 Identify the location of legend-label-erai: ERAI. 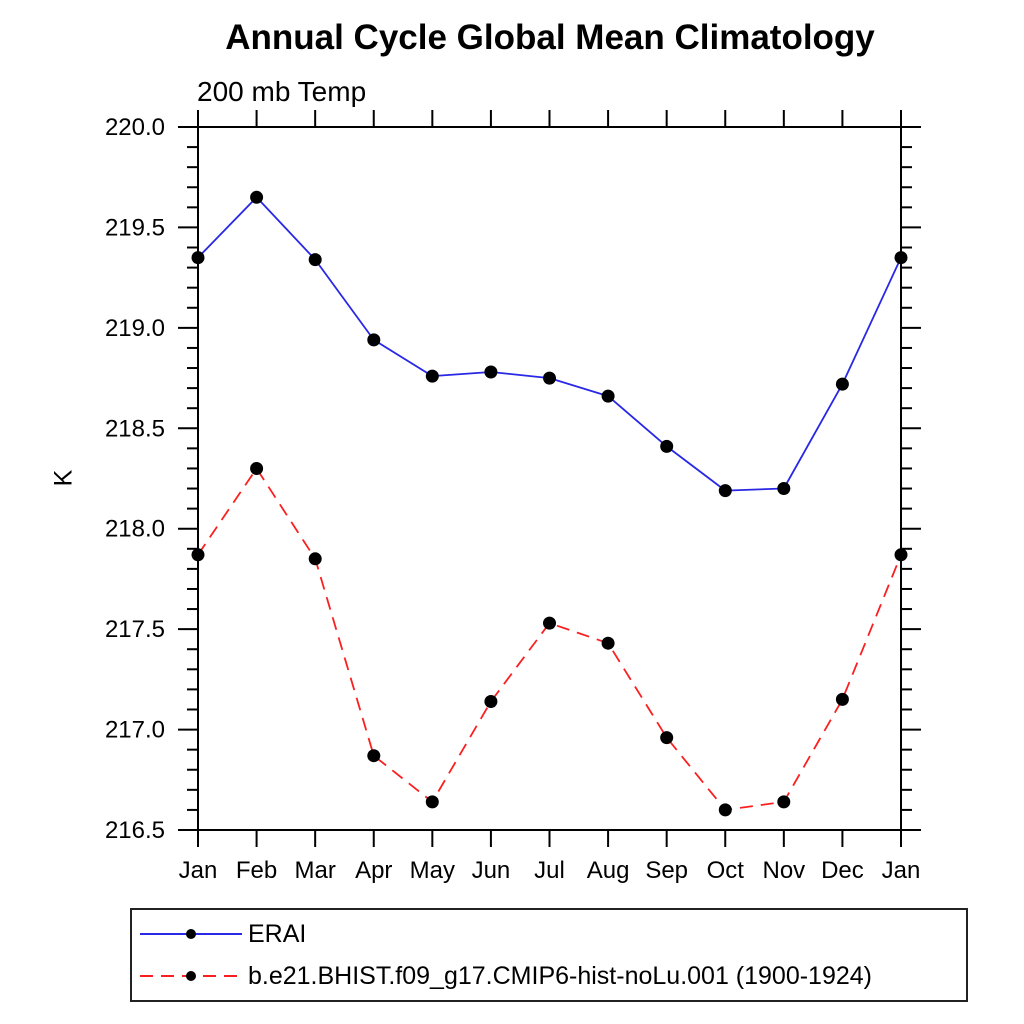
(277, 933).